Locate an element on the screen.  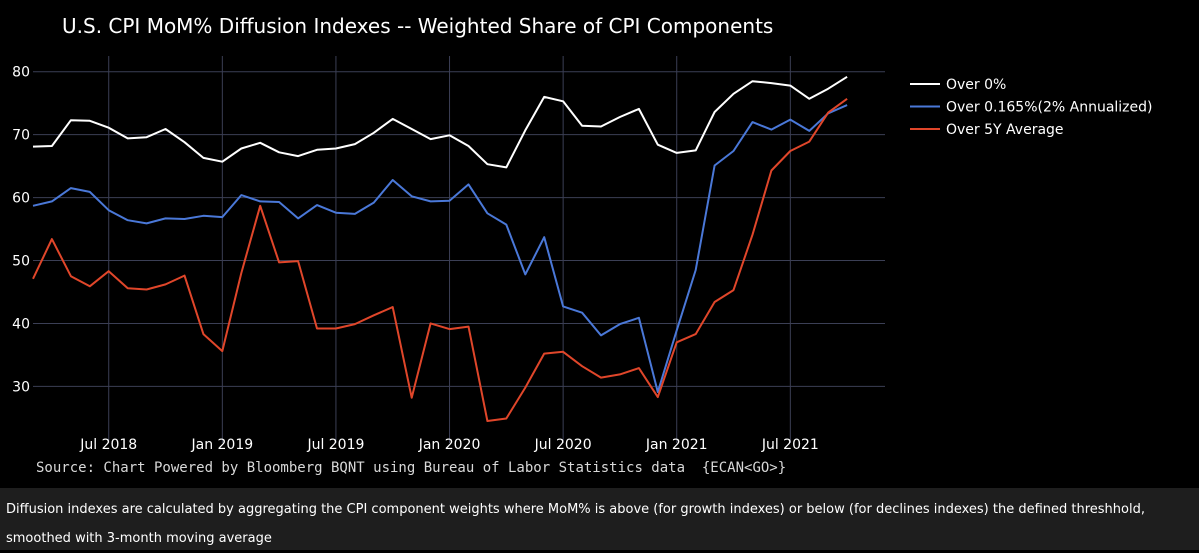
y-tick-label: 80 is located at coordinates (21, 73).